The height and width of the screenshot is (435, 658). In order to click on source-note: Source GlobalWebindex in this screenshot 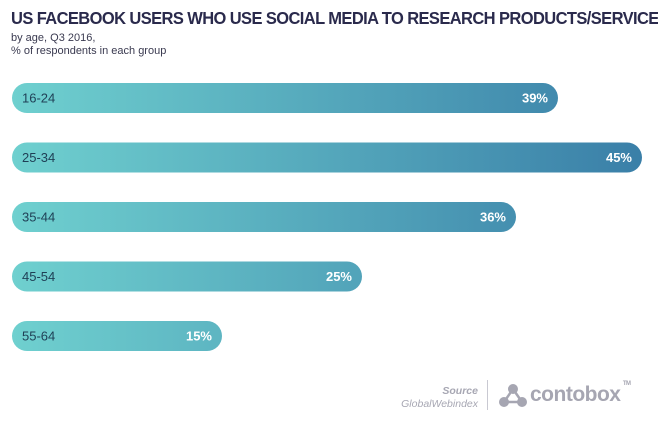, I will do `click(439, 398)`.